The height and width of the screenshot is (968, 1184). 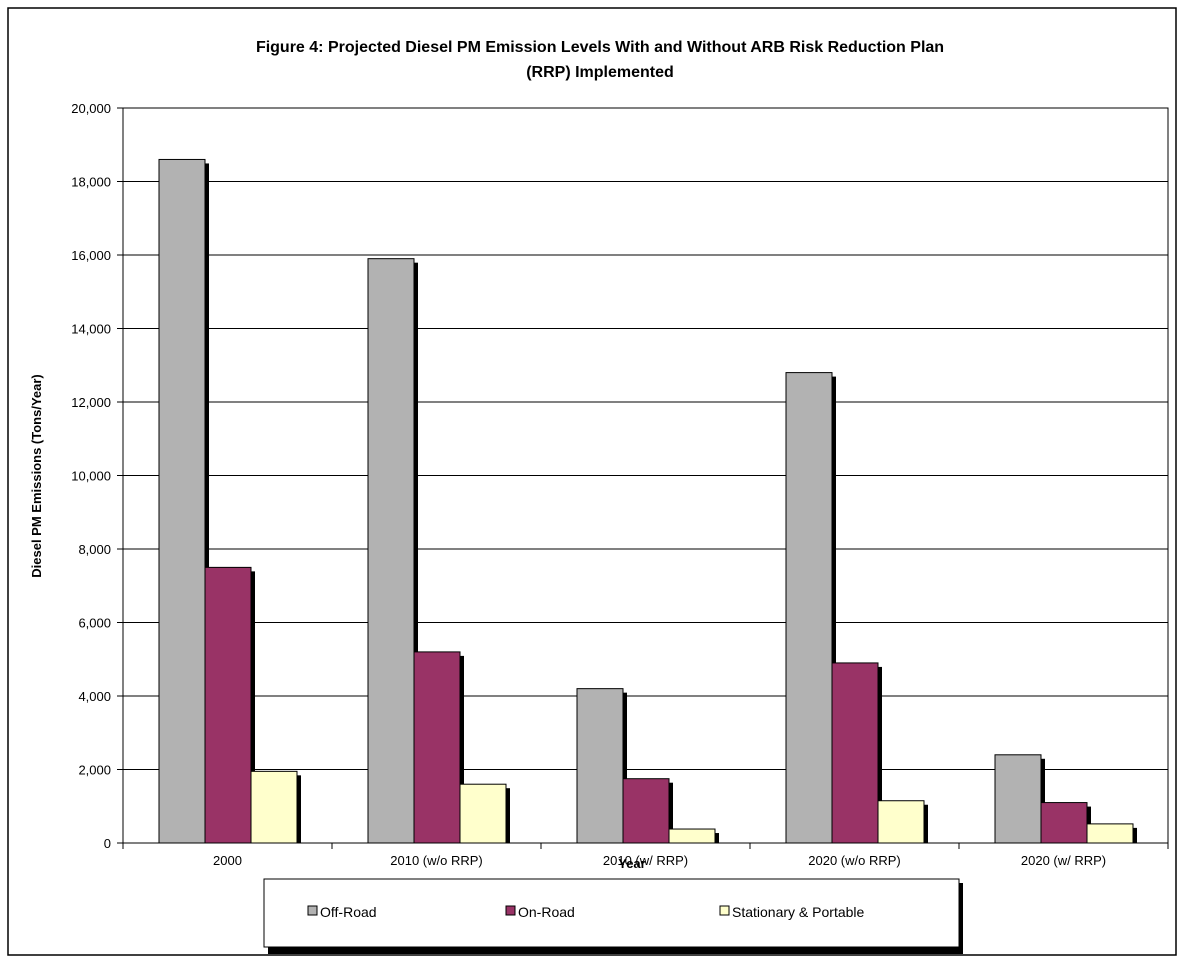 I want to click on y-tick-label: 2,000, so click(x=94, y=770).